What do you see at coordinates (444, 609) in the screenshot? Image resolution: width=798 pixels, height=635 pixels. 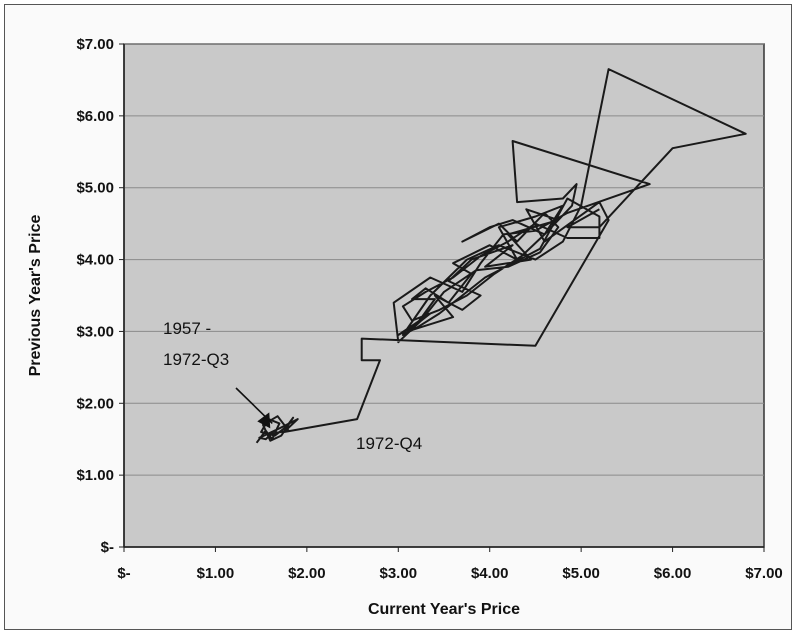 I see `x-axis-title: Current Year's Price` at bounding box center [444, 609].